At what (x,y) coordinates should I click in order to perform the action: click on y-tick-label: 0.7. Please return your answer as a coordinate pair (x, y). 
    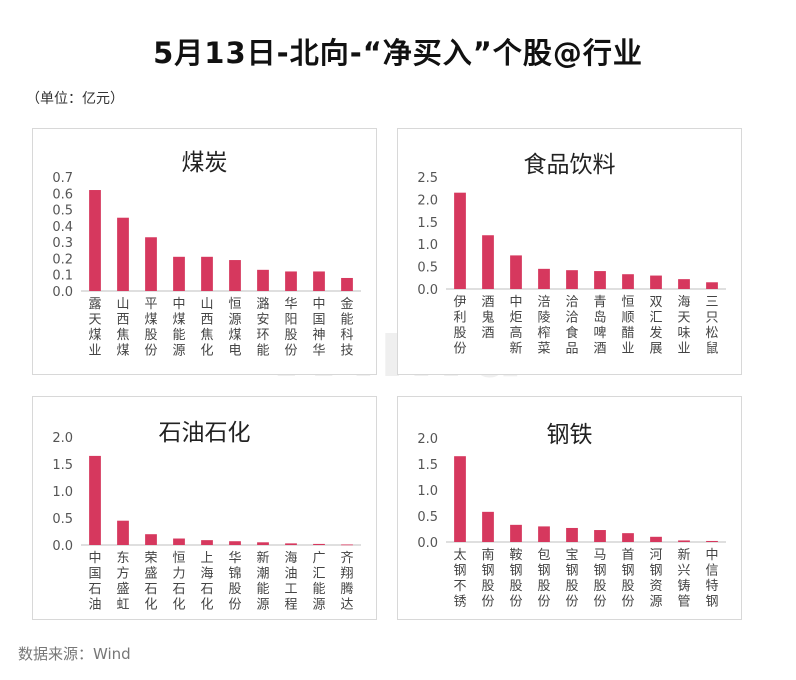
    Looking at the image, I should click on (62, 178).